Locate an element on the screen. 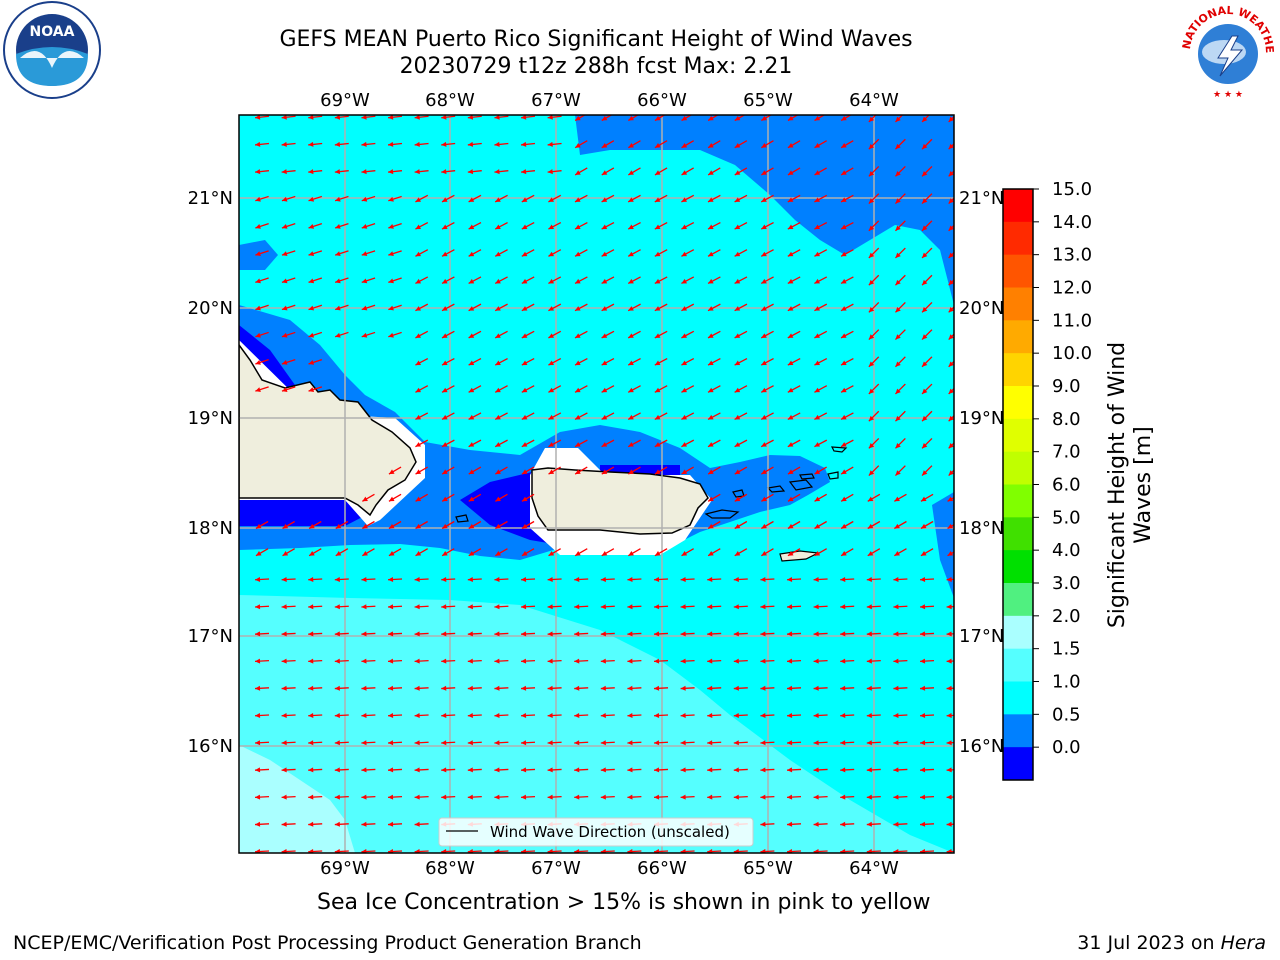 This screenshot has width=1280, height=960. lon-labels-bottom: 69°W 68°W 67°W 66°W 65°W 64°W is located at coordinates (609, 868).